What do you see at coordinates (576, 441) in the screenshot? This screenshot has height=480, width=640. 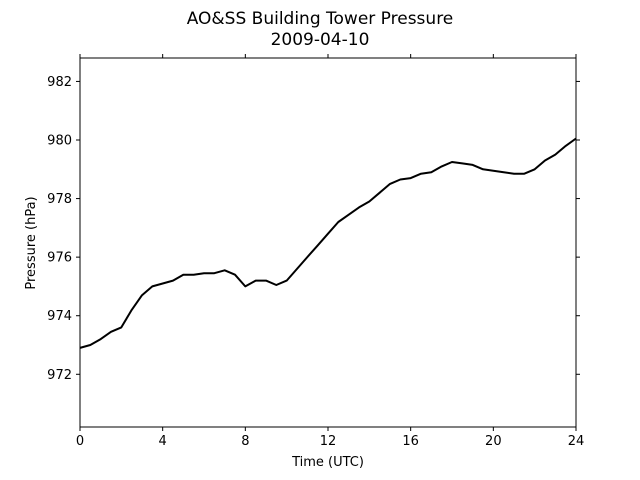 I see `x-tick-label: 24` at bounding box center [576, 441].